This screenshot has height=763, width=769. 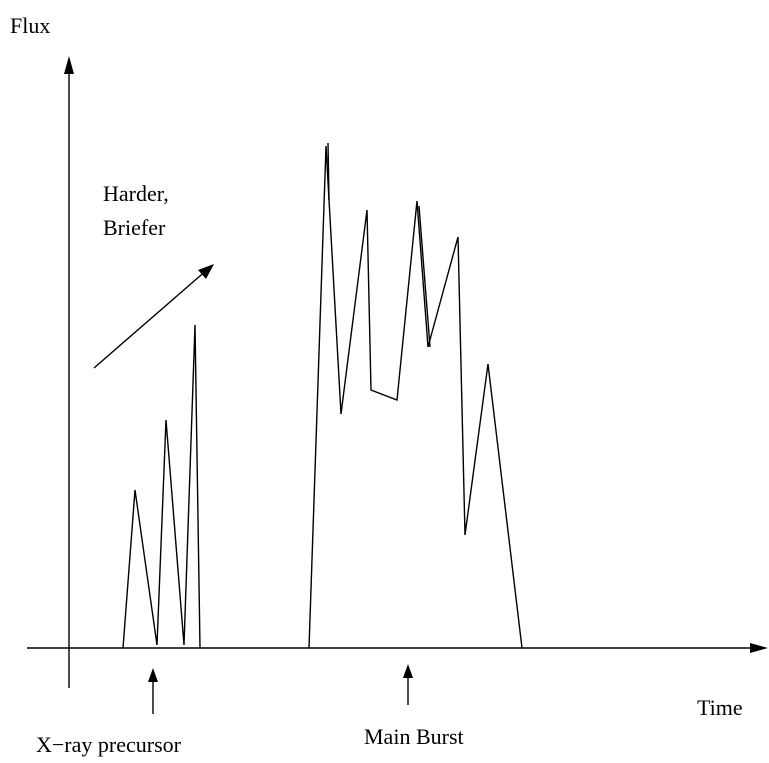 I want to click on precursor-marker-head, so click(x=153, y=675).